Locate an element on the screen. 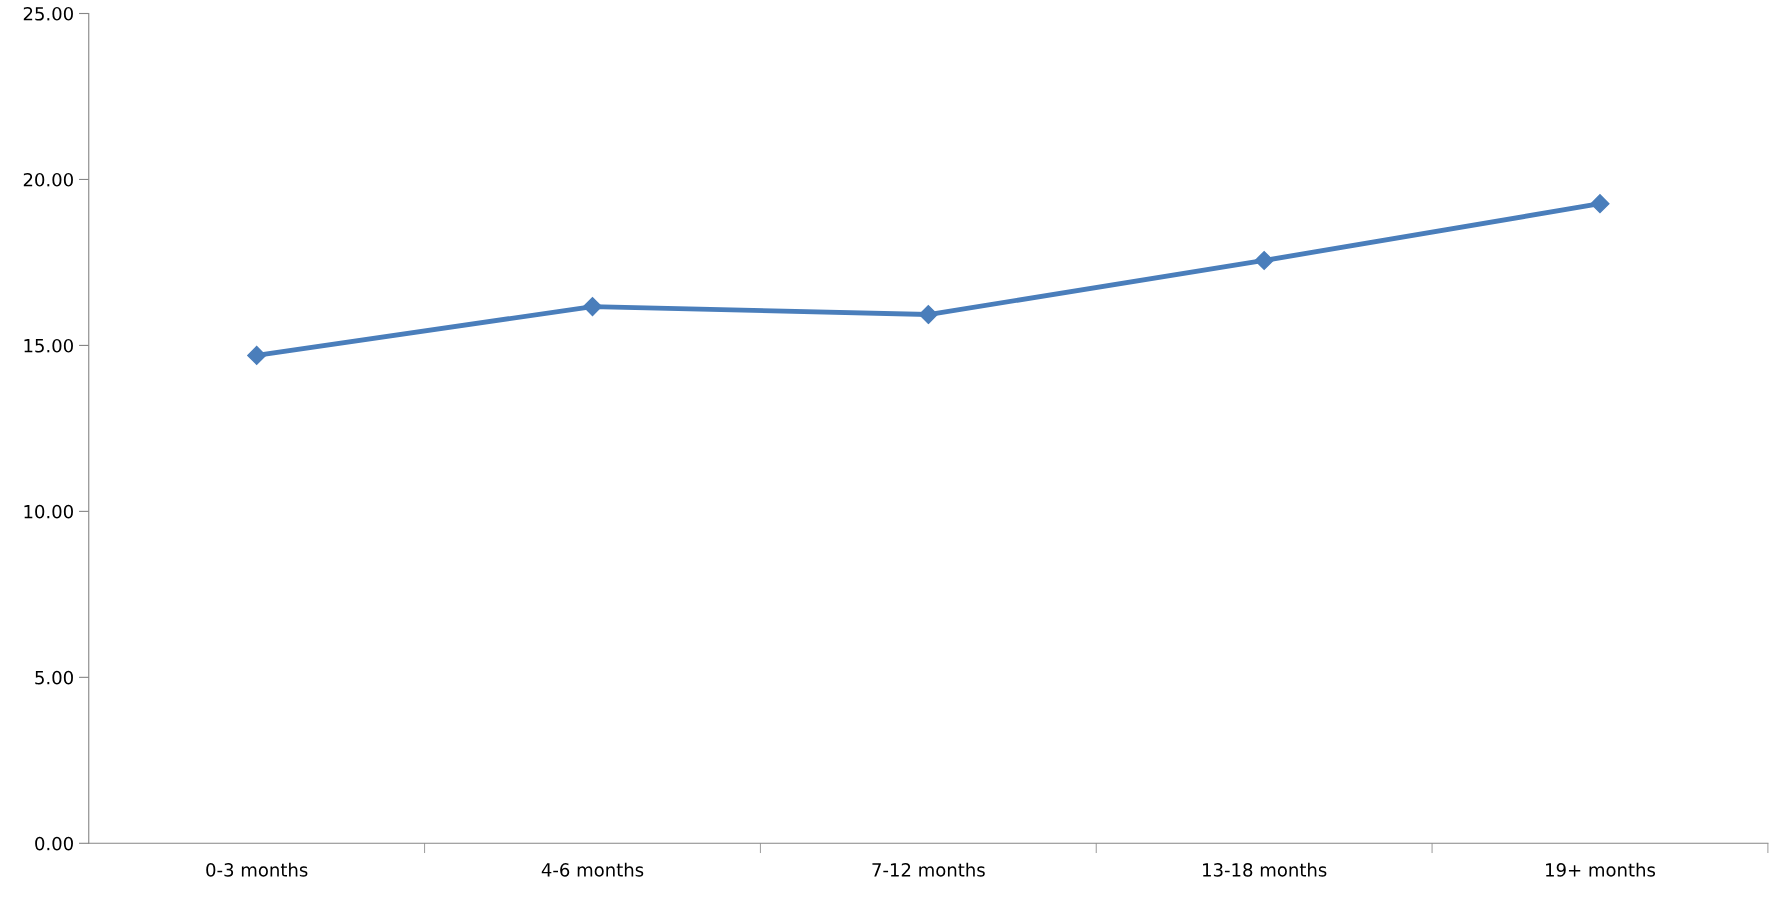 This screenshot has width=1775, height=900. x-tick-label: 13-18 months is located at coordinates (1265, 869).